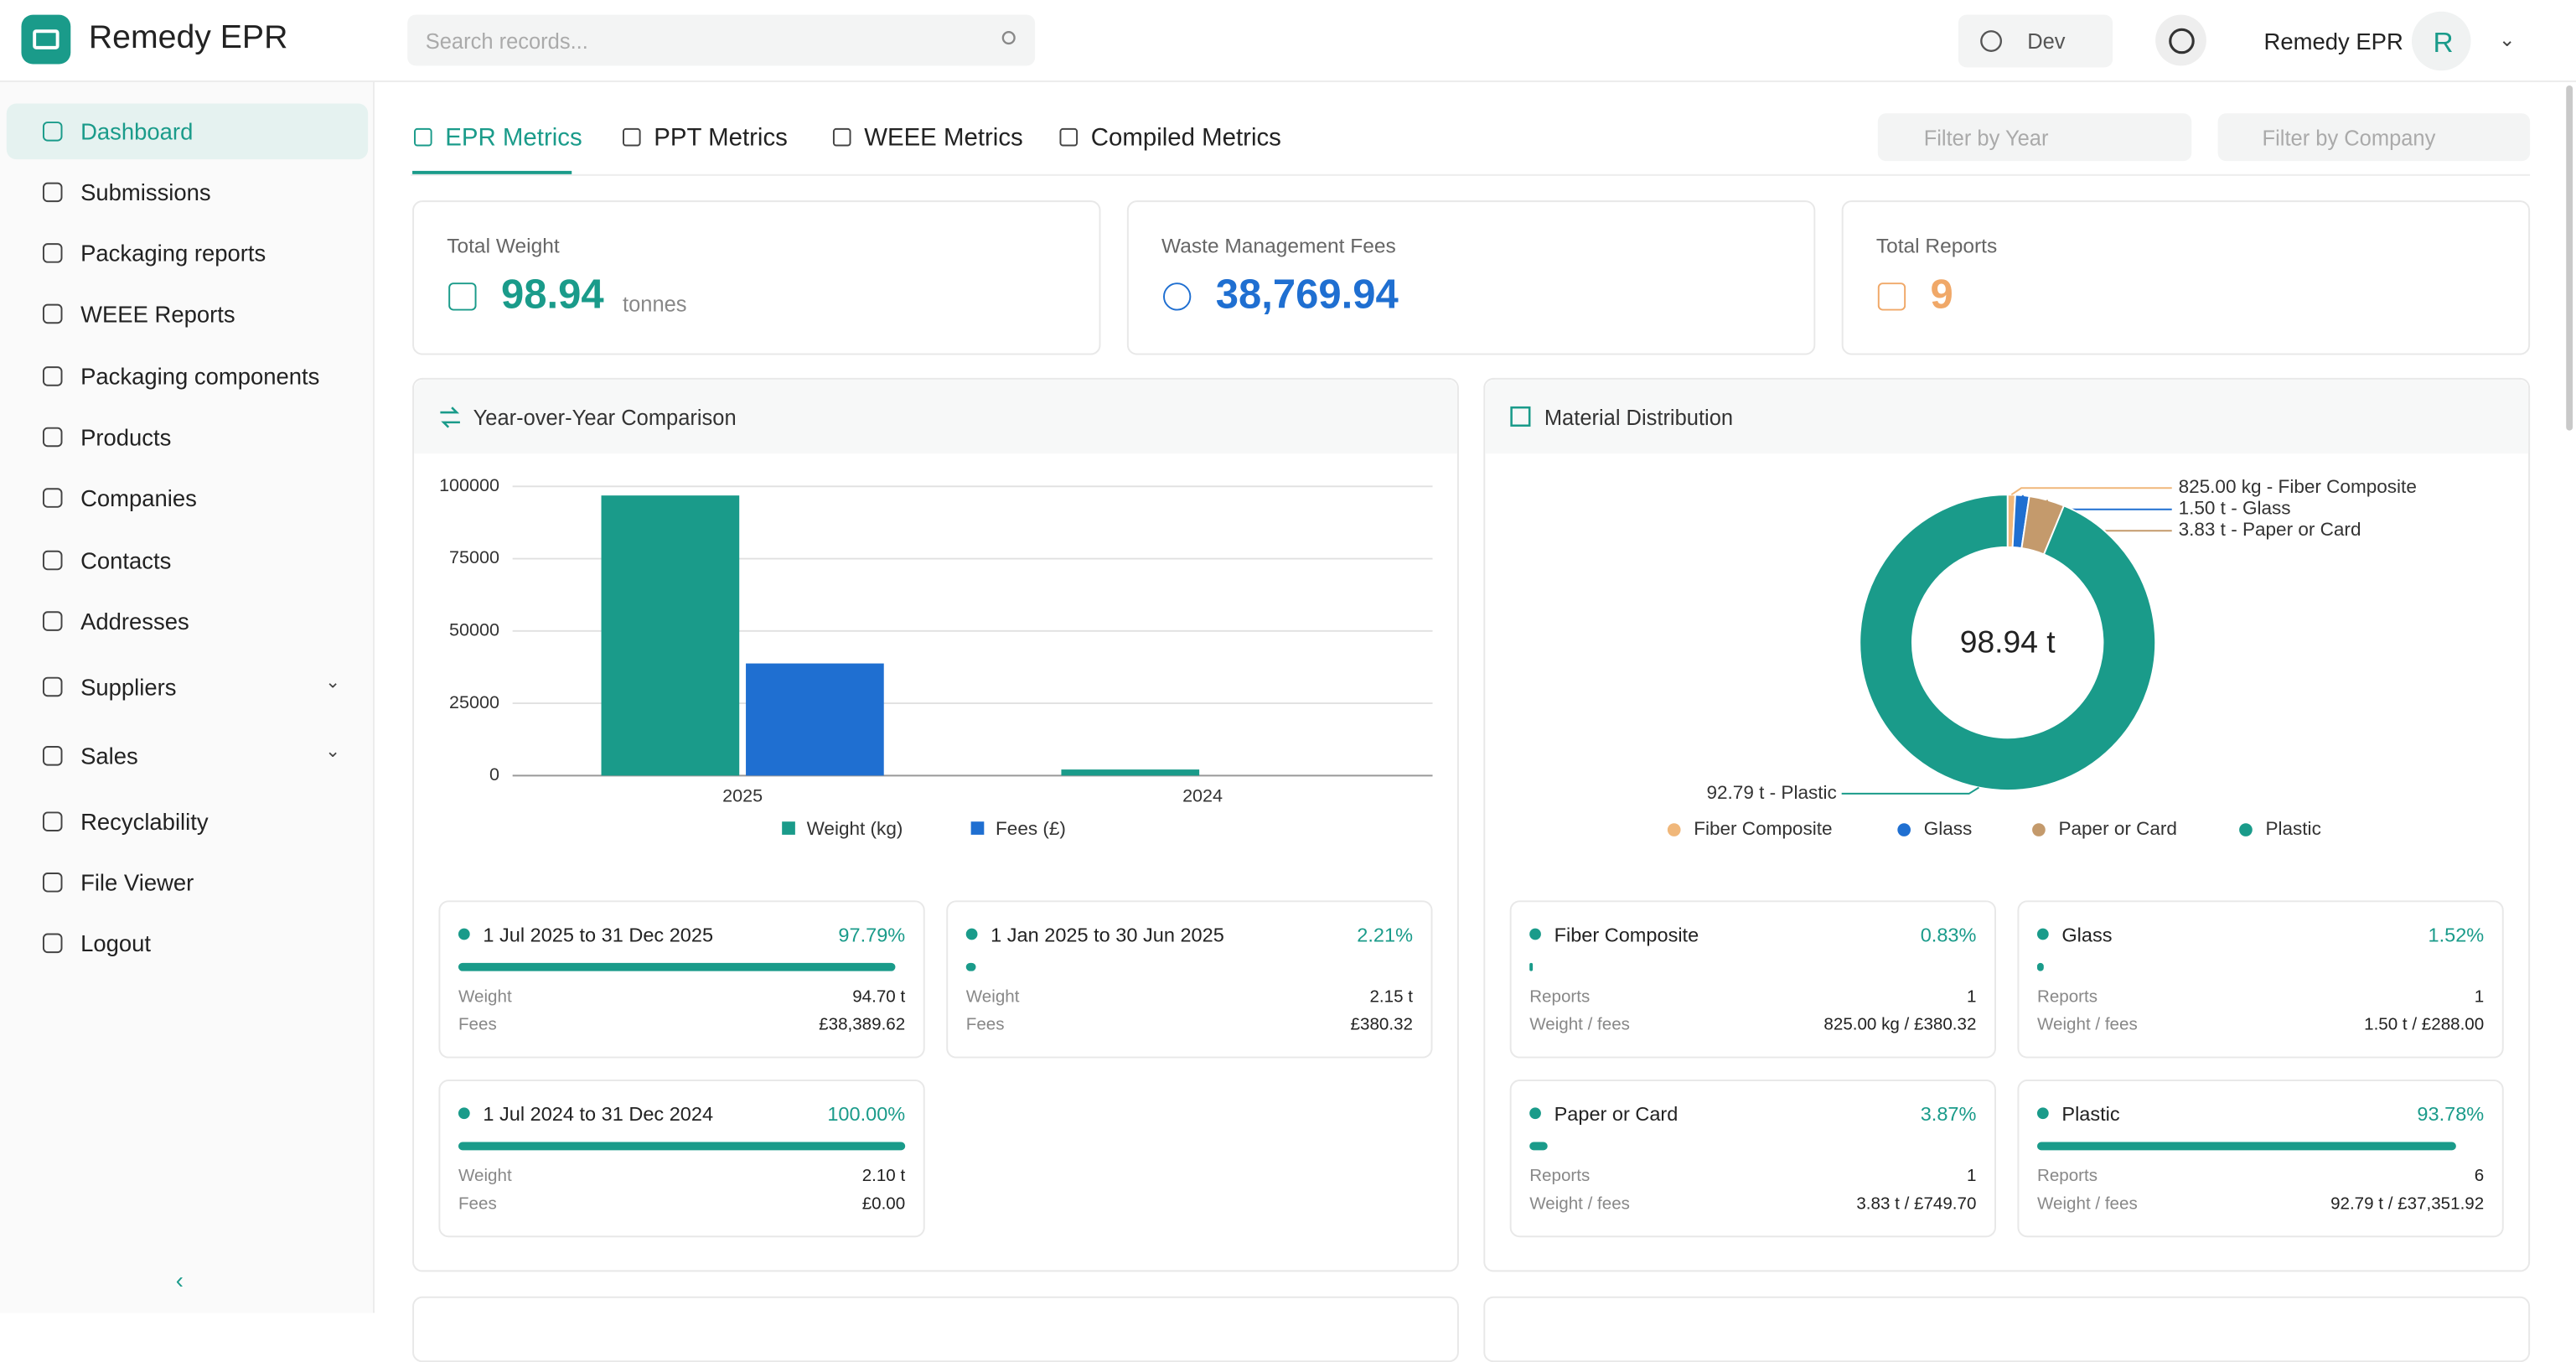 The height and width of the screenshot is (1362, 2576). What do you see at coordinates (1385, 935) in the screenshot?
I see `card-percent: 2.21%` at bounding box center [1385, 935].